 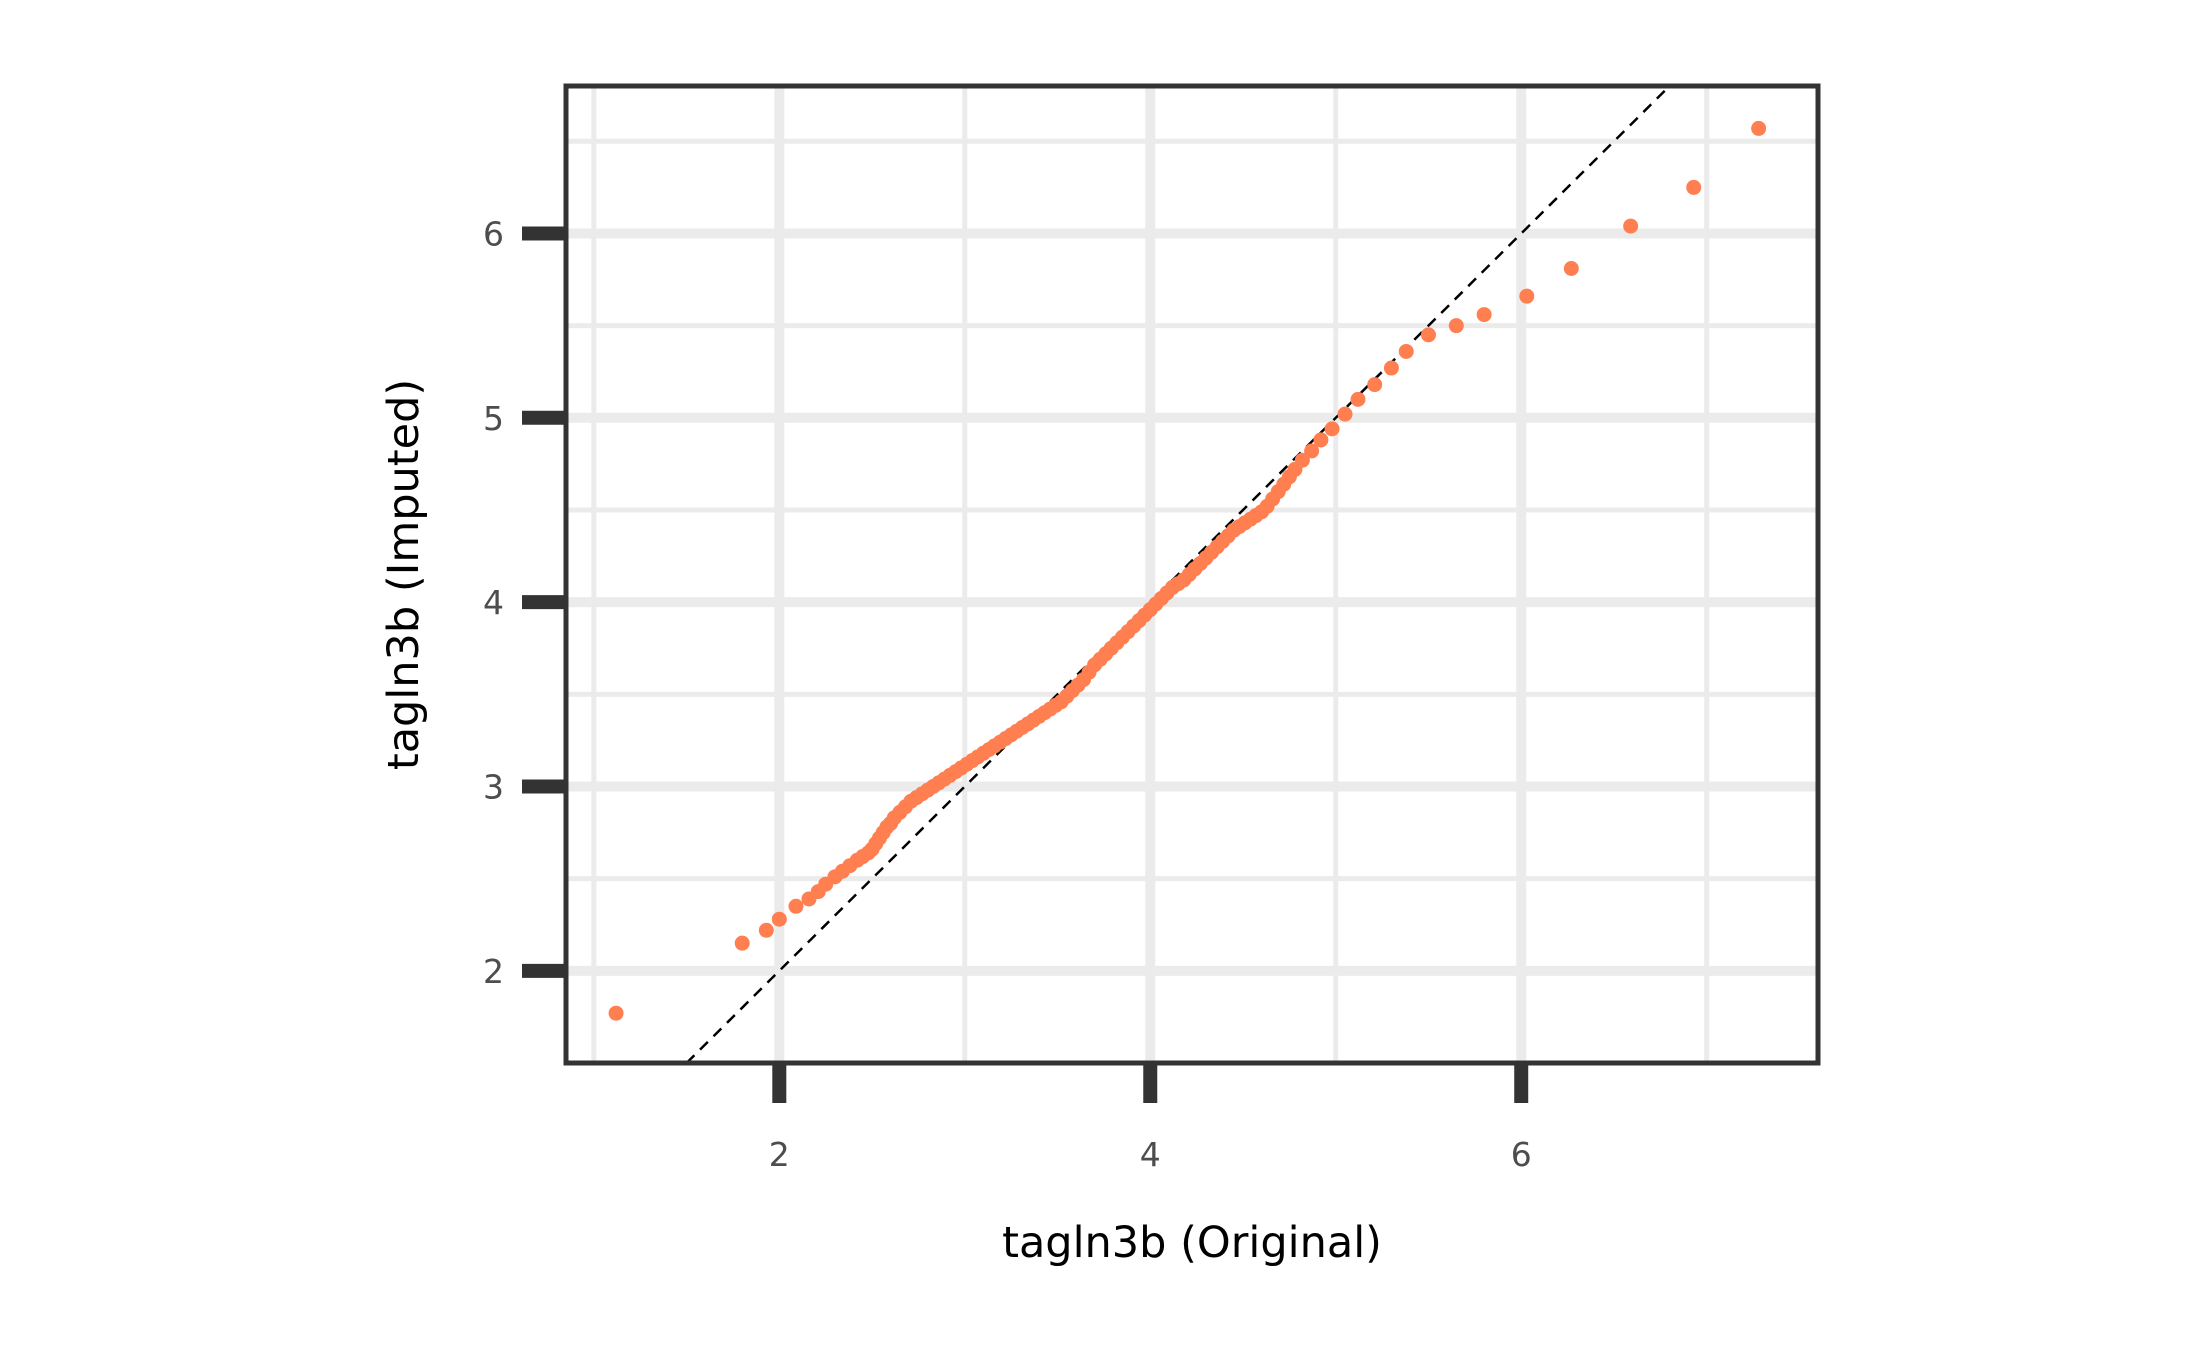 What do you see at coordinates (1521, 1154) in the screenshot?
I see `x-tick-label: 6` at bounding box center [1521, 1154].